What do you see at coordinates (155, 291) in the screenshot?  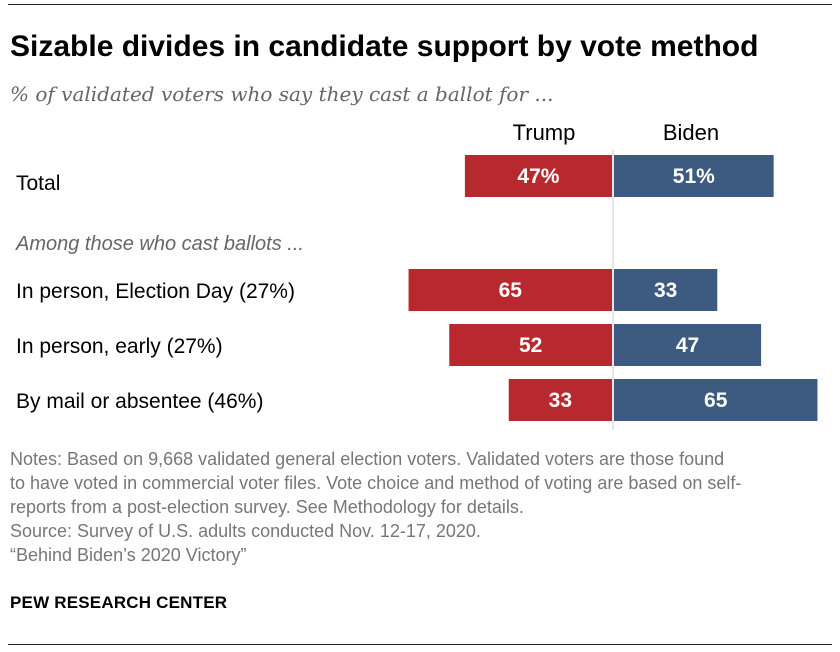 I see `category-label-election-day: In person, Election Day (27%)` at bounding box center [155, 291].